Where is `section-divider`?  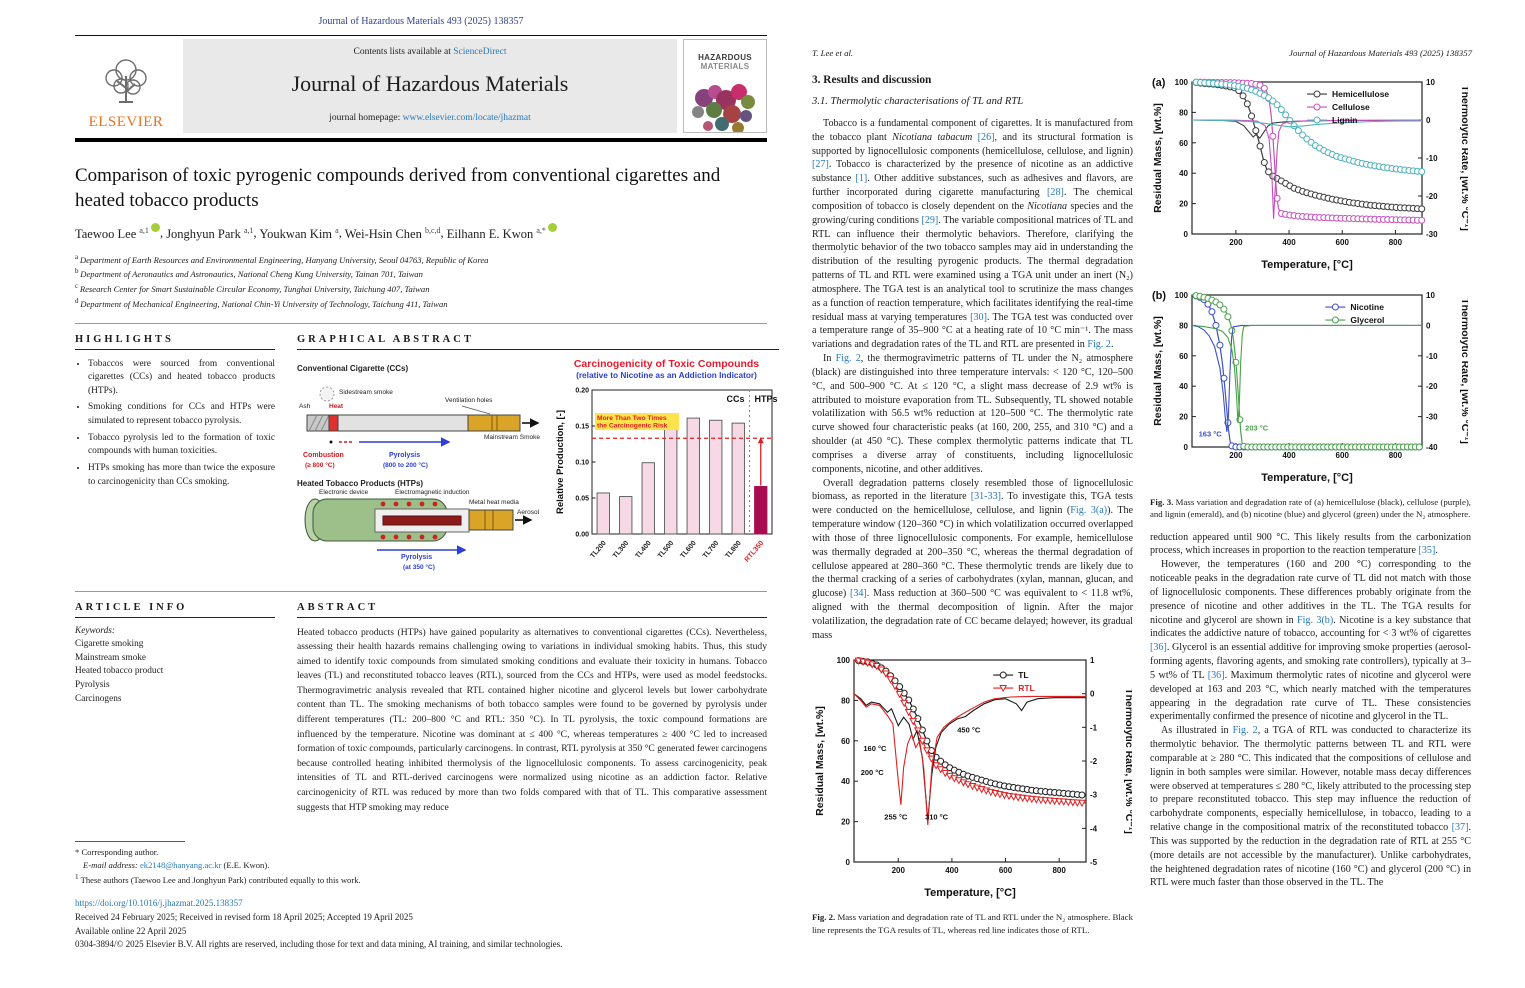 section-divider is located at coordinates (421, 323).